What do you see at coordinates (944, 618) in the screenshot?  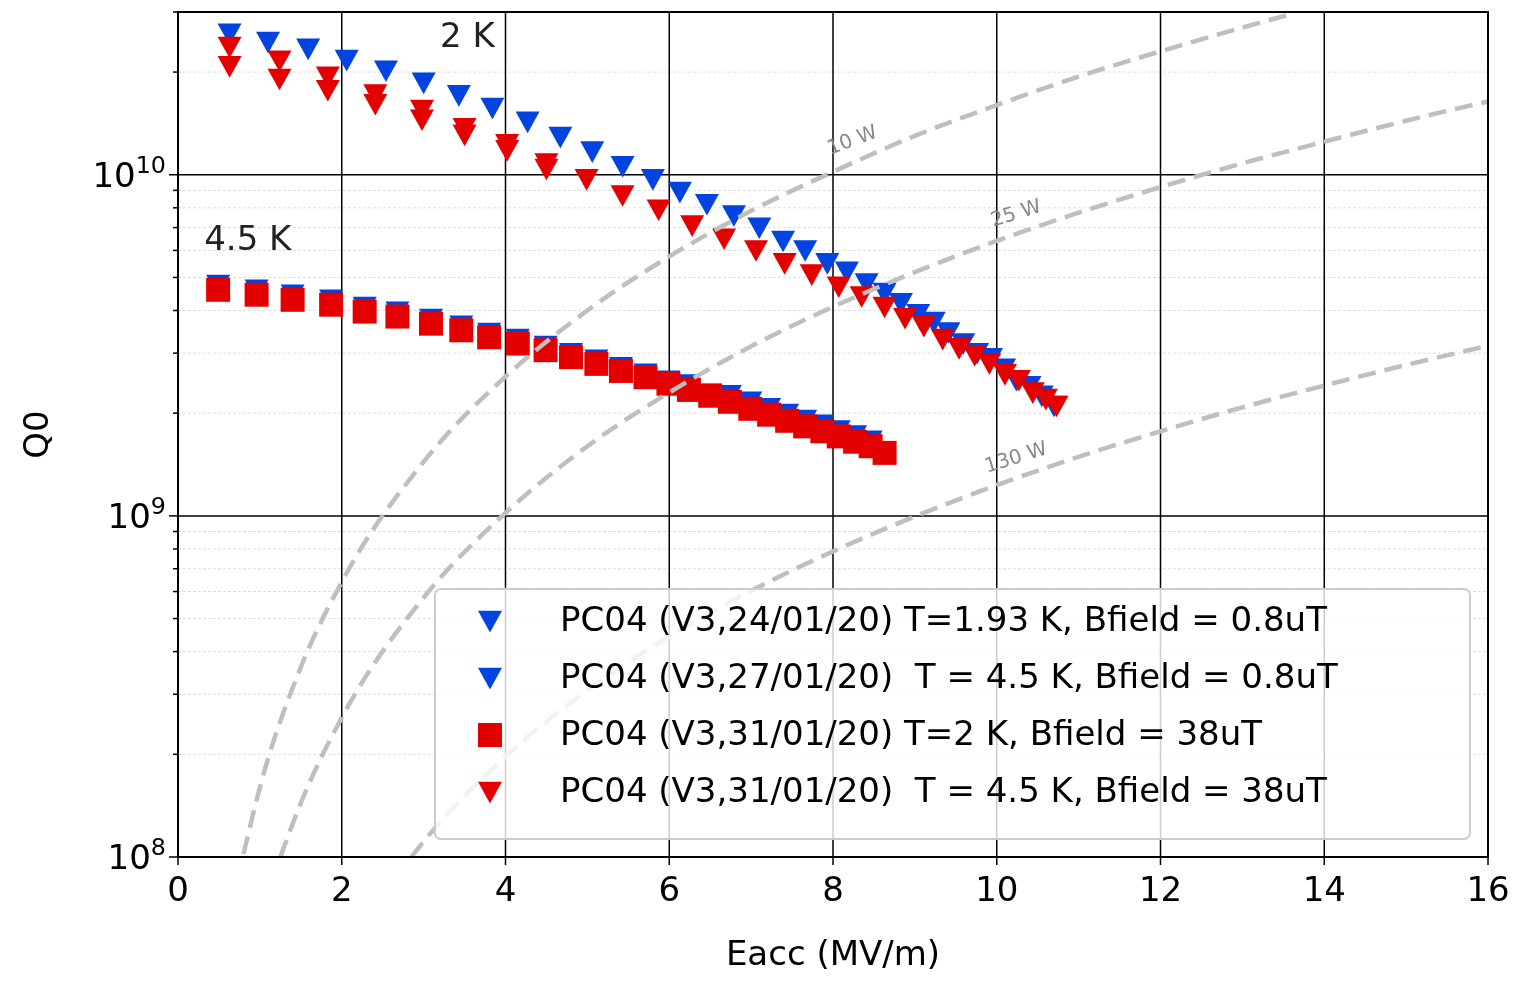 I see `legend-label: PC04 (V3,24/01/20) T=1.93 K, Bfield = 0.8uT` at bounding box center [944, 618].